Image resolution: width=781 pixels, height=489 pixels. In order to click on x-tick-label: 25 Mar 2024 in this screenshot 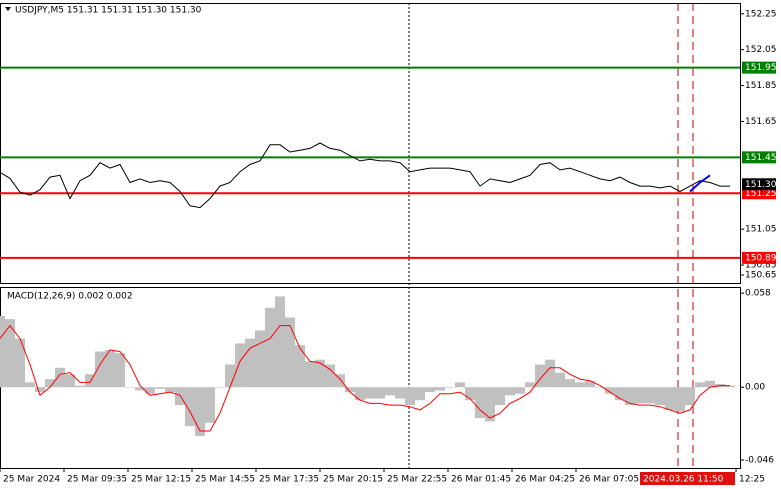, I will do `click(31, 480)`.